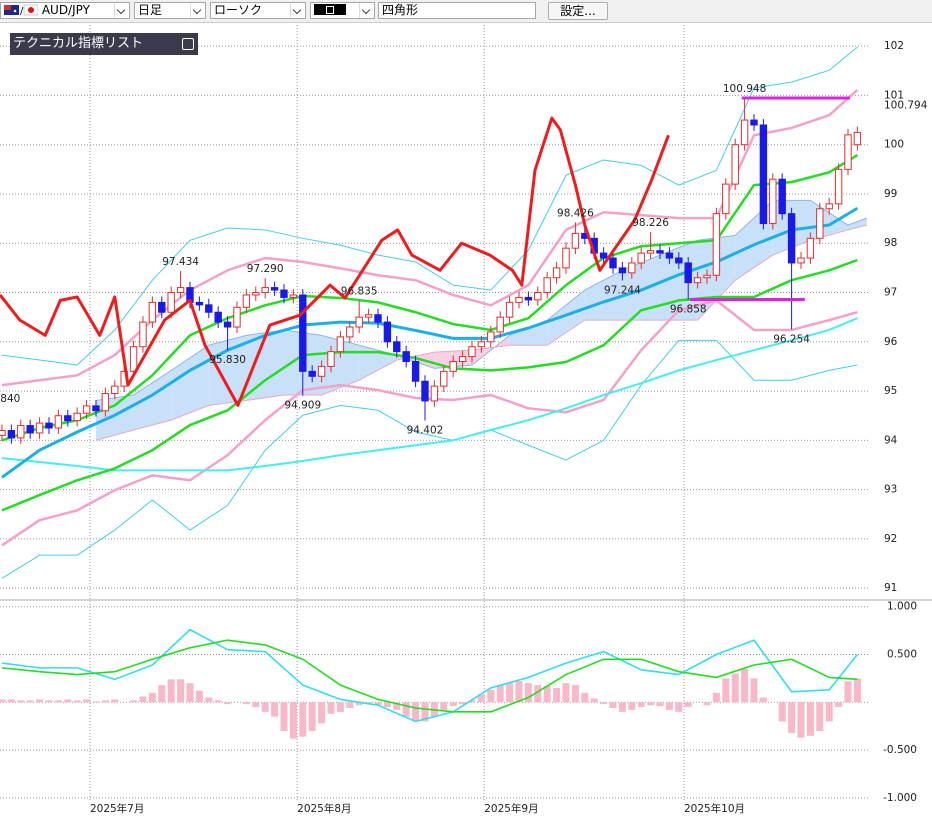  I want to click on flags: /, so click(21, 10).